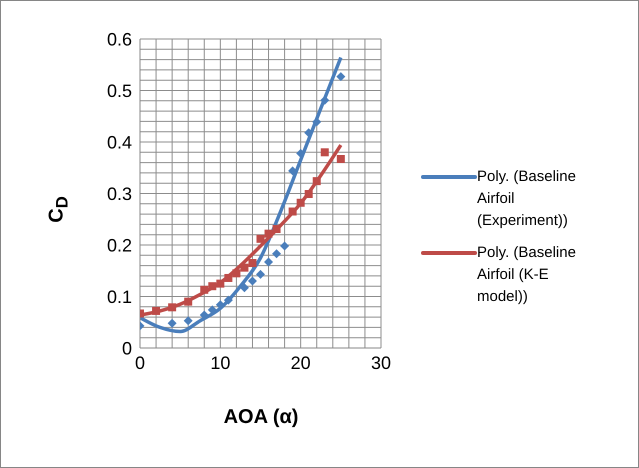 The width and height of the screenshot is (639, 468). What do you see at coordinates (119, 39) in the screenshot?
I see `y-tick-label: 0.6` at bounding box center [119, 39].